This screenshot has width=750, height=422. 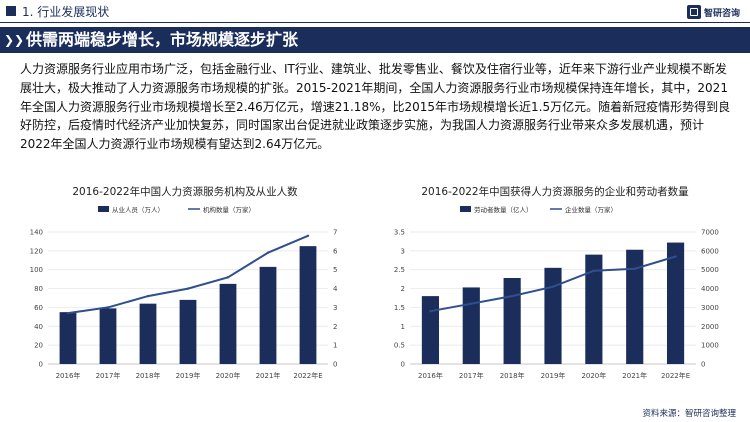 I want to click on y-right-tick-label: 5000, so click(x=710, y=270).